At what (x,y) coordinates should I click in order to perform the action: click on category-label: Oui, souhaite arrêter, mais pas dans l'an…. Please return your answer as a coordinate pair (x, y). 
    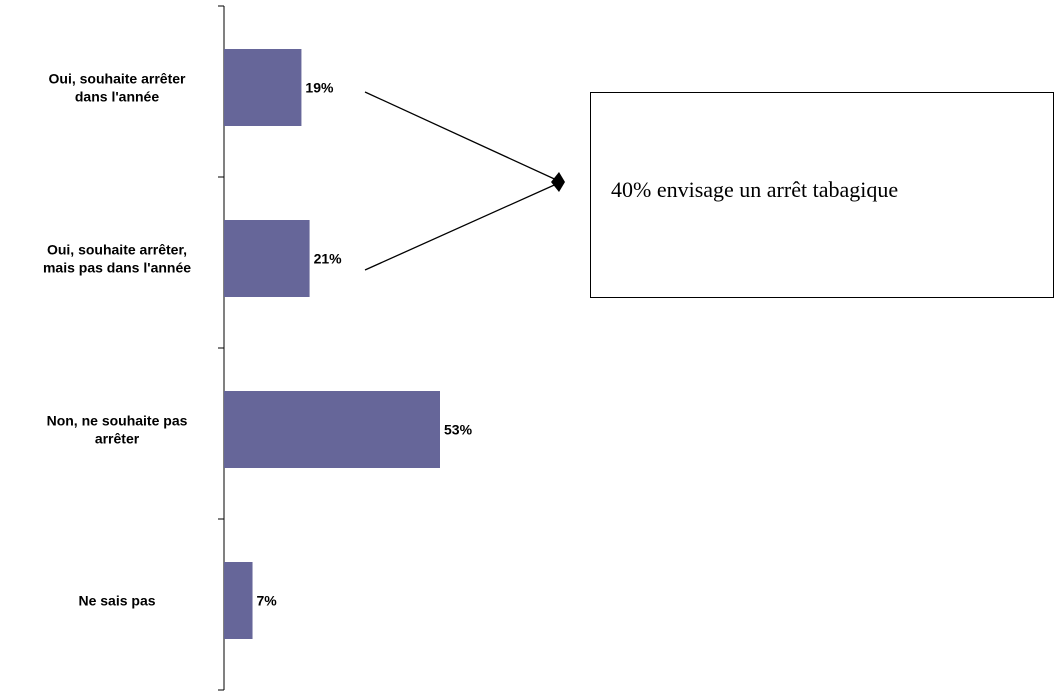
    Looking at the image, I should click on (117, 259).